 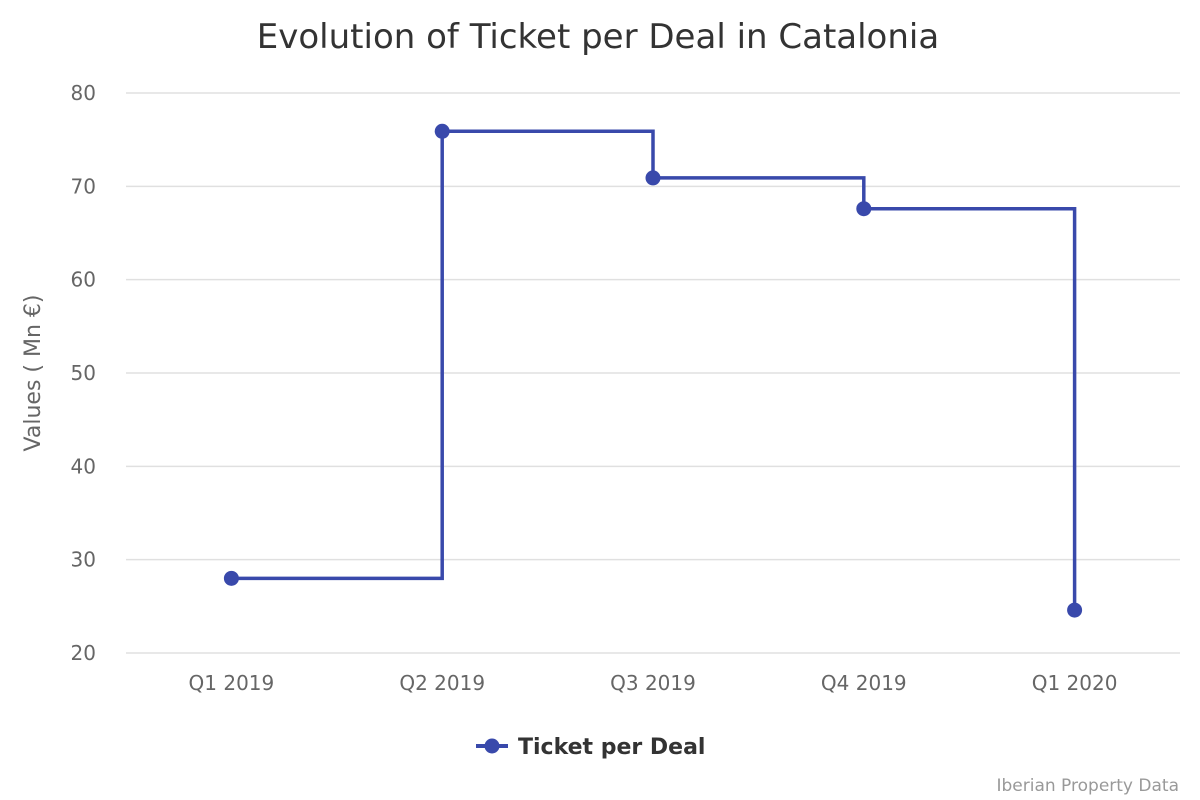 I want to click on legend-label: Ticket per Deal, so click(x=611, y=747).